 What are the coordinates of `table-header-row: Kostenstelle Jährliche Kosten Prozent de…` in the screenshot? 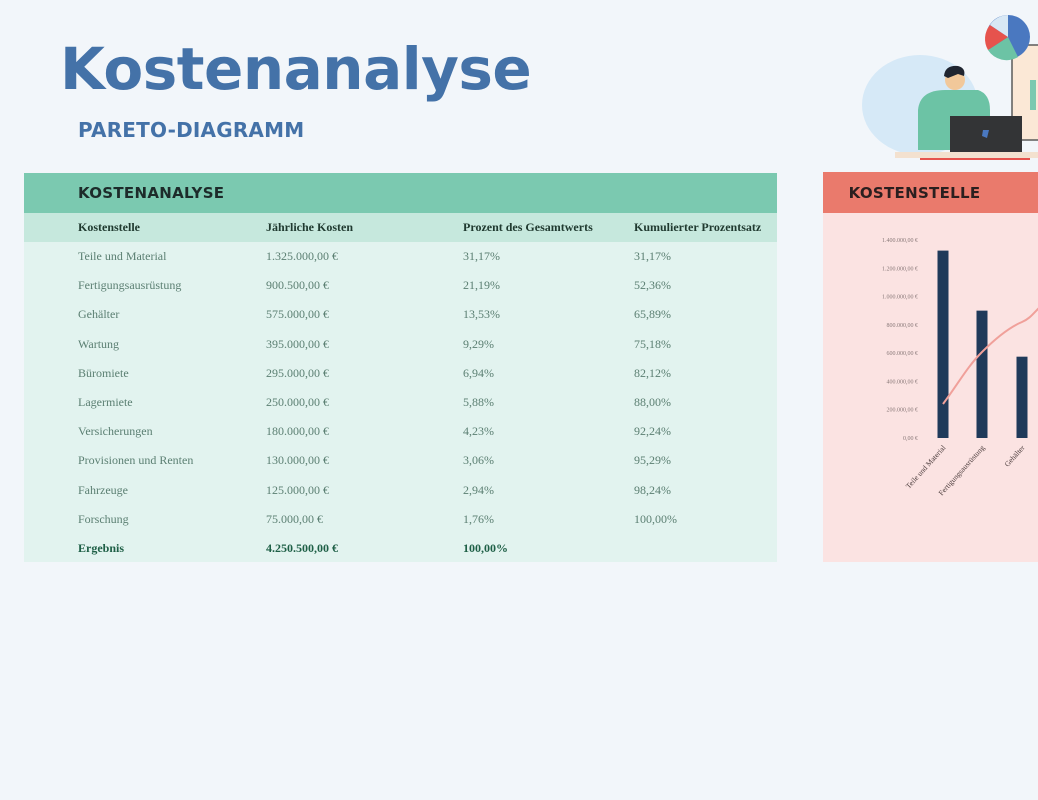 It's located at (400, 227).